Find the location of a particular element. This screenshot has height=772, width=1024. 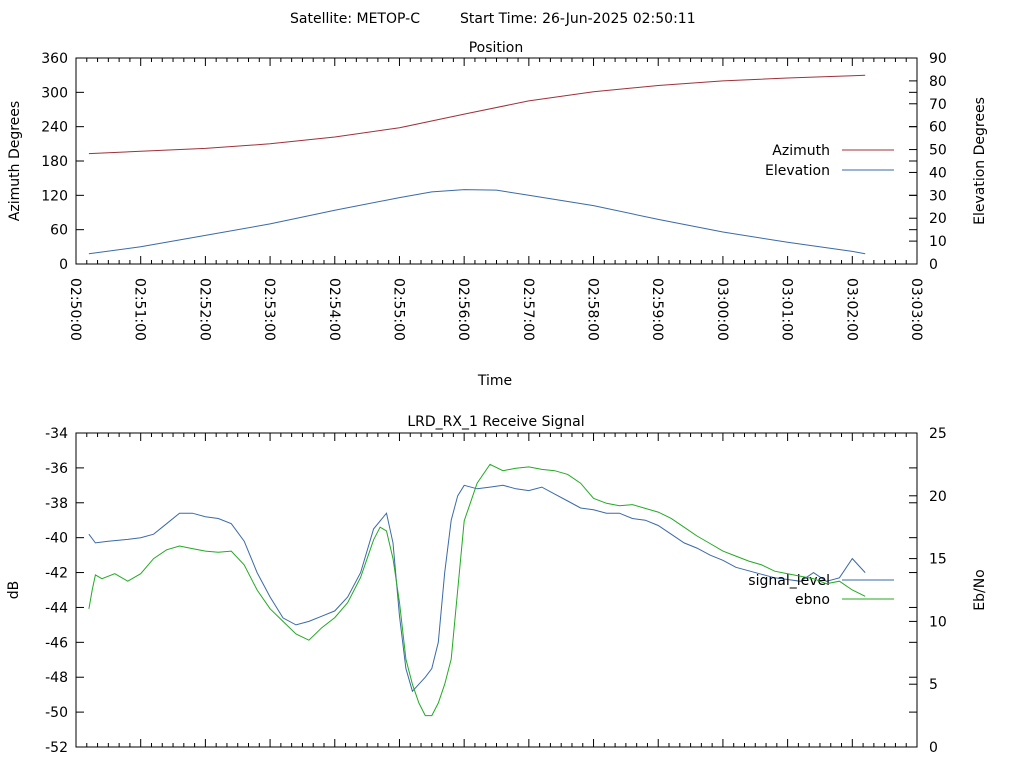

position-x-tick-label: 02:57:00 is located at coordinates (528, 309).